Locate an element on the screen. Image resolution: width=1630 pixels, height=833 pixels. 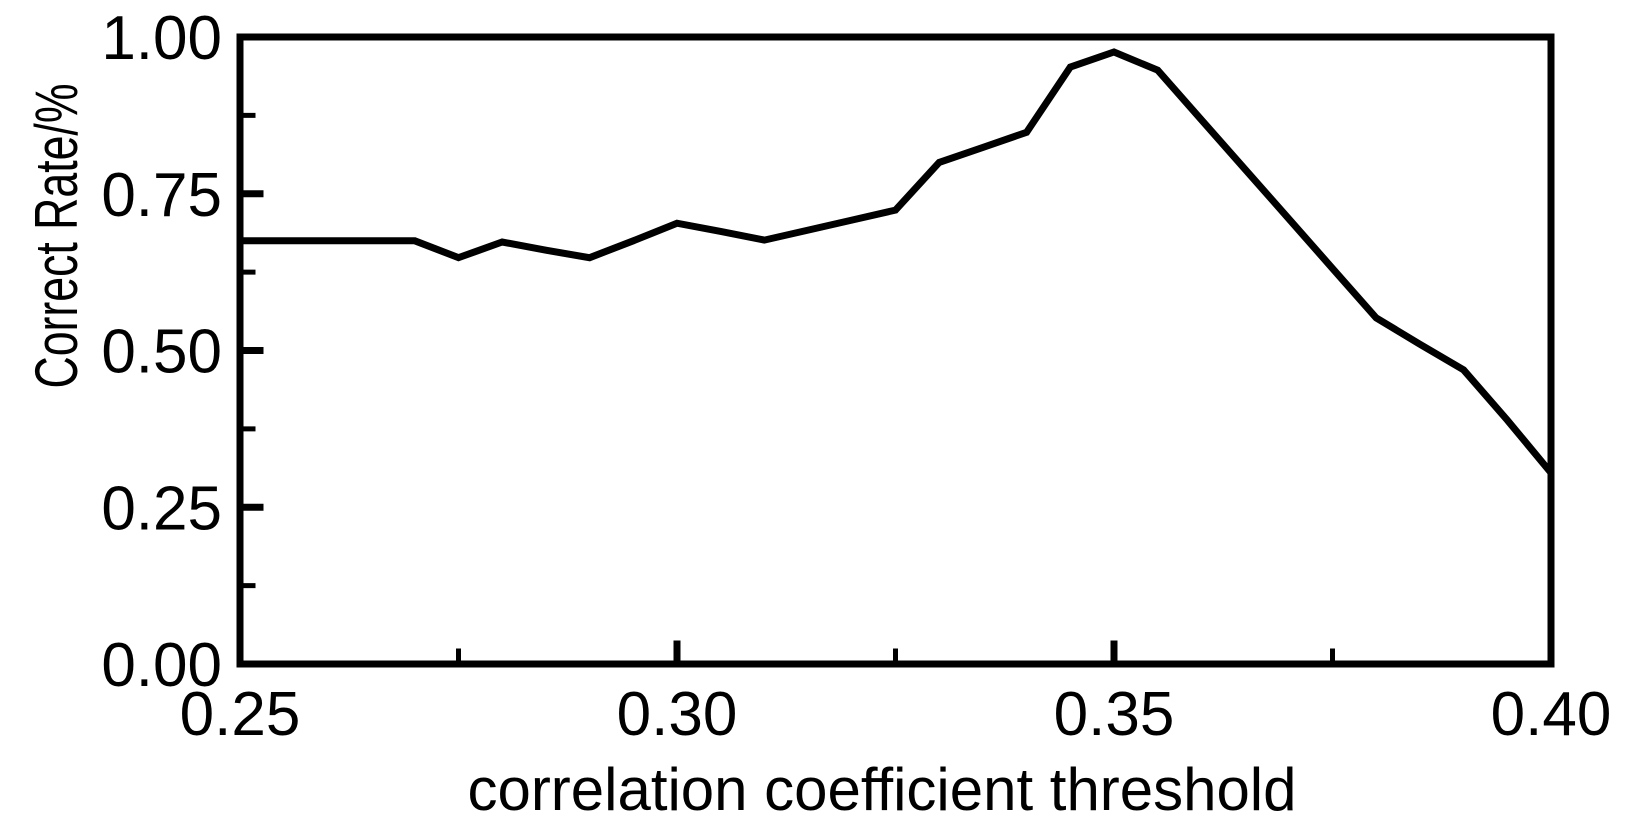
y-tick-label: 0.50 is located at coordinates (161, 352).